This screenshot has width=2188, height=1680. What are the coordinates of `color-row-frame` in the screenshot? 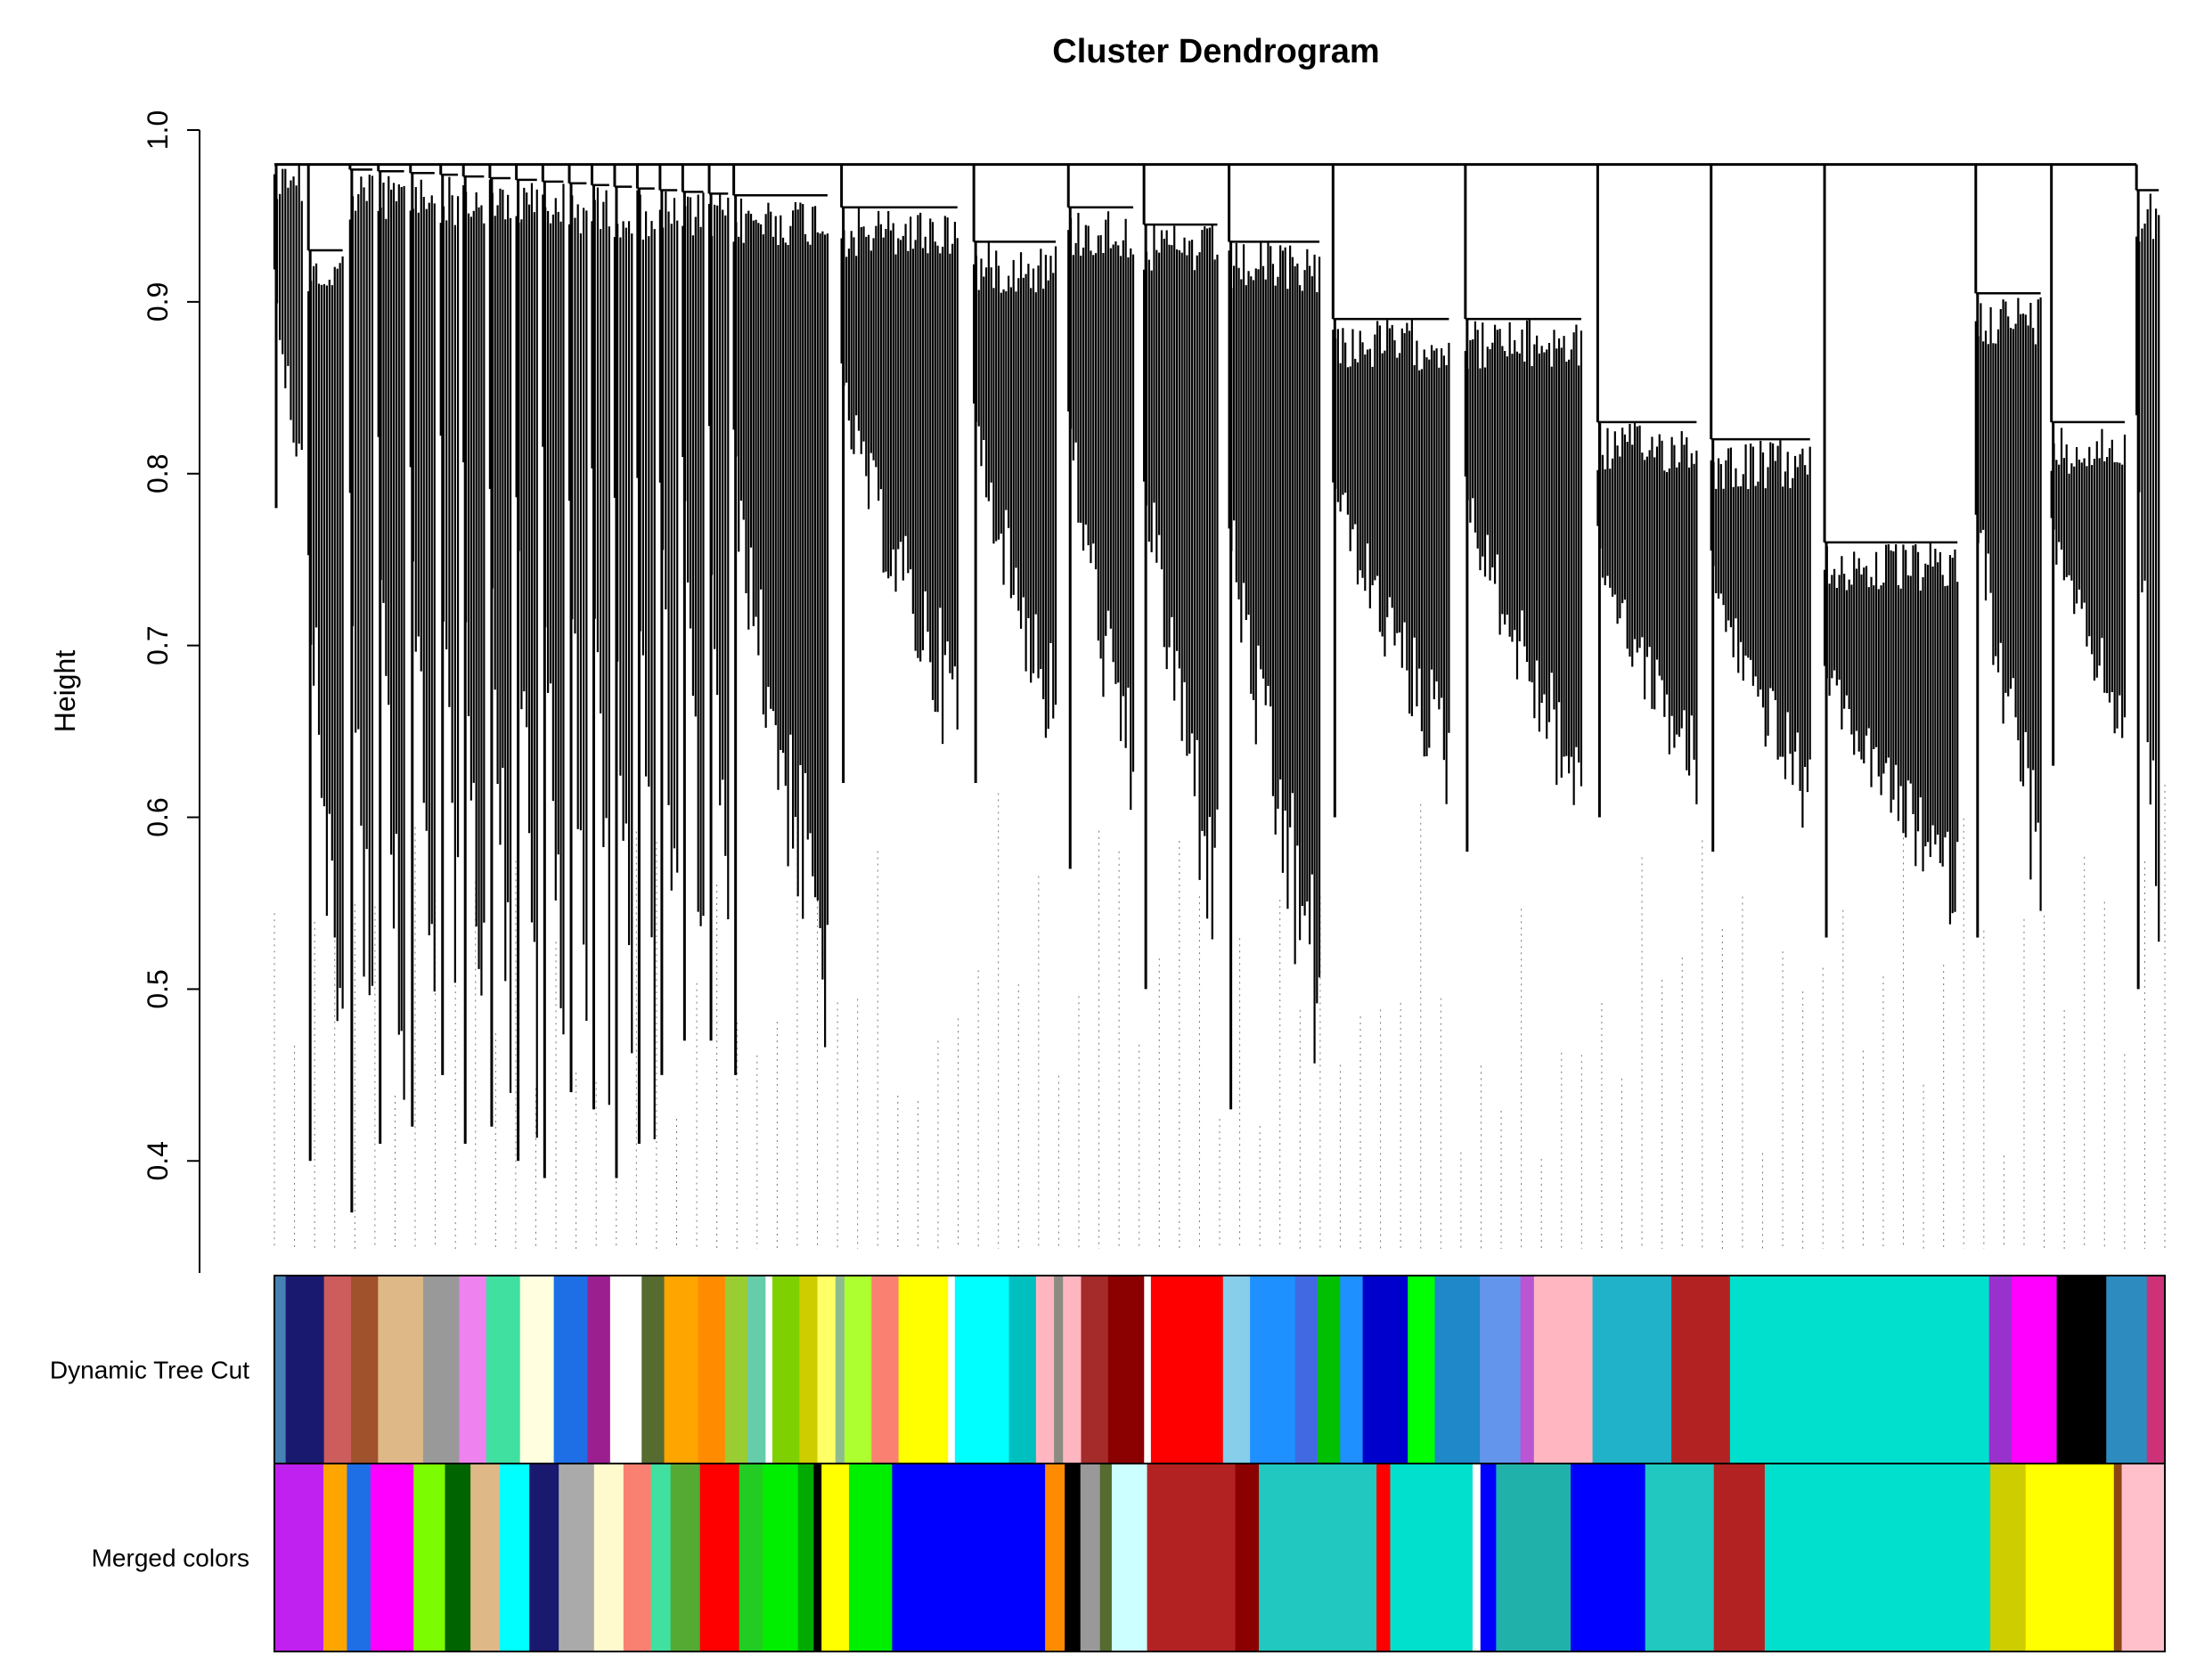 It's located at (1220, 1558).